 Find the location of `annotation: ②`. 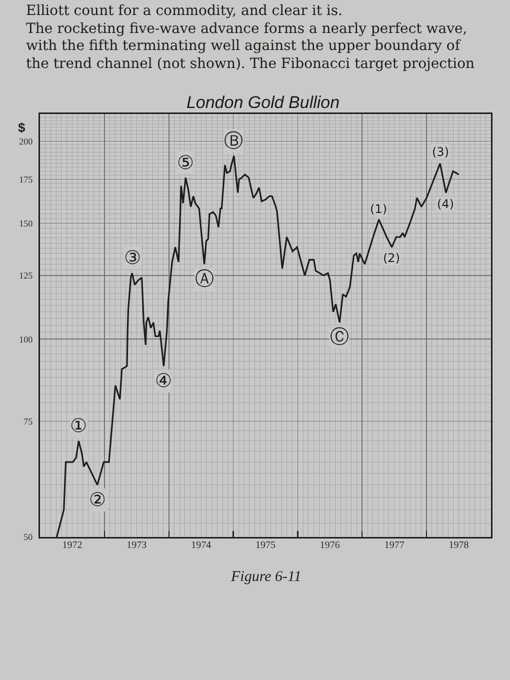

annotation: ② is located at coordinates (97, 500).